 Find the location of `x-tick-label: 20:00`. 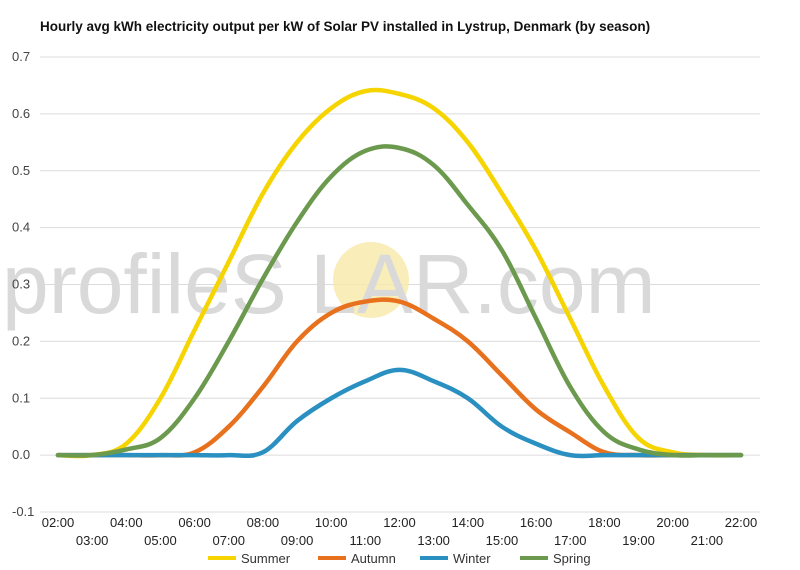

x-tick-label: 20:00 is located at coordinates (672, 522).